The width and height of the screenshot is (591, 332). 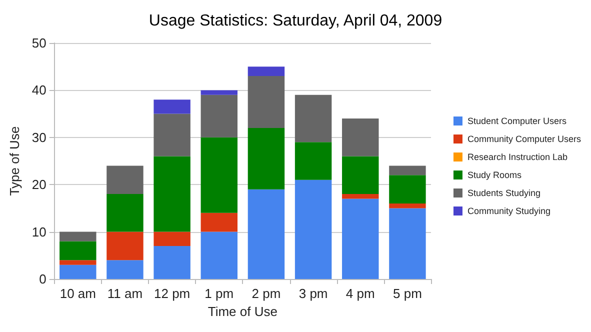 What do you see at coordinates (42, 279) in the screenshot?
I see `y-tick-label: 0` at bounding box center [42, 279].